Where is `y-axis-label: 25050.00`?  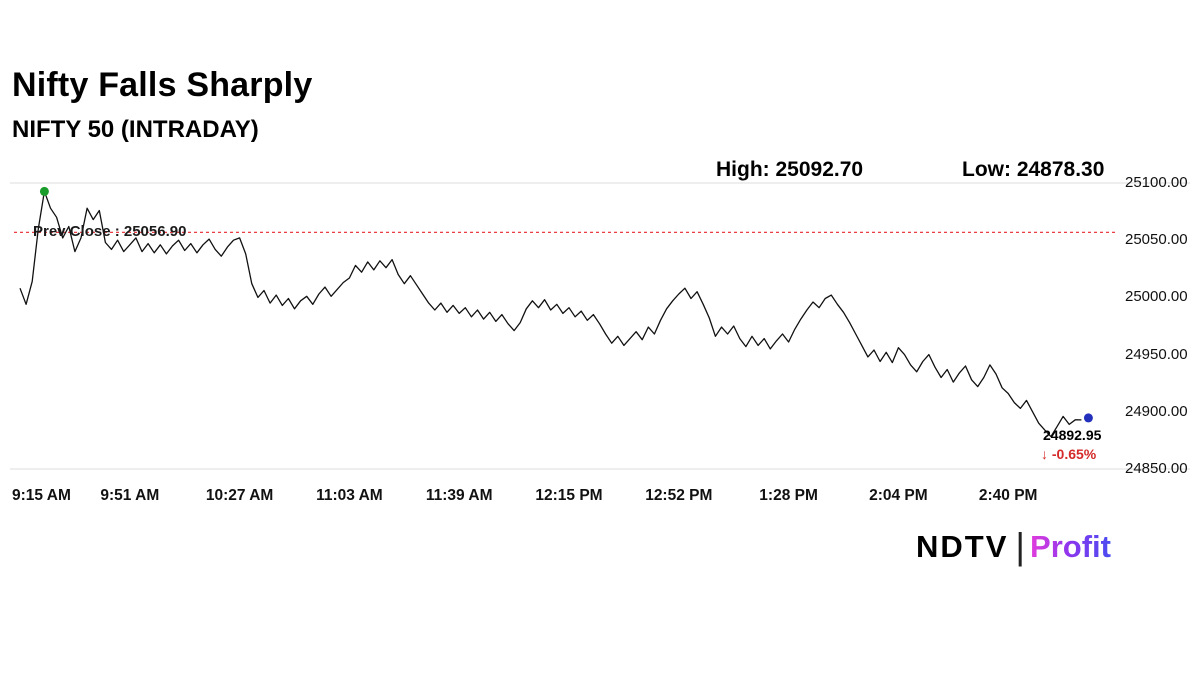 y-axis-label: 25050.00 is located at coordinates (1156, 240).